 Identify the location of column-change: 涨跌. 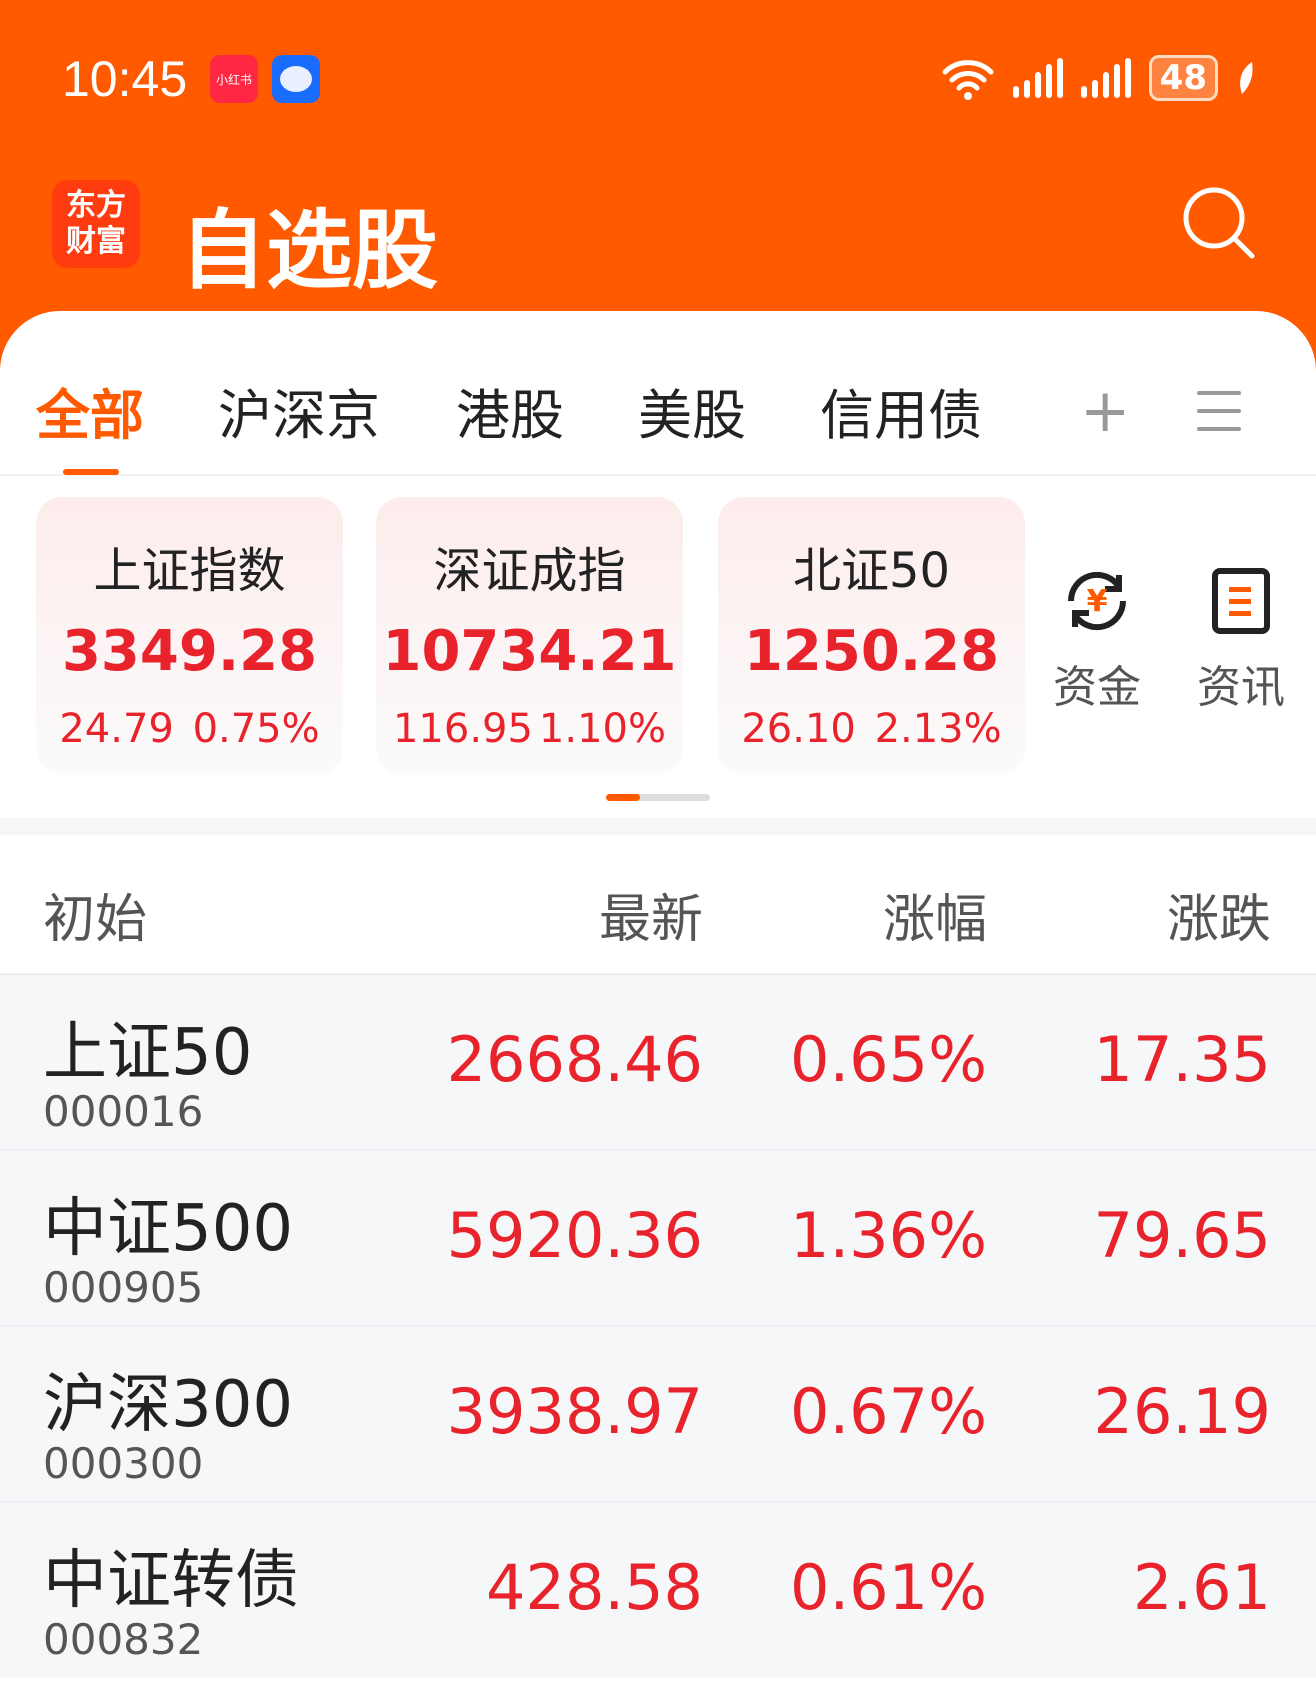
(1218, 920).